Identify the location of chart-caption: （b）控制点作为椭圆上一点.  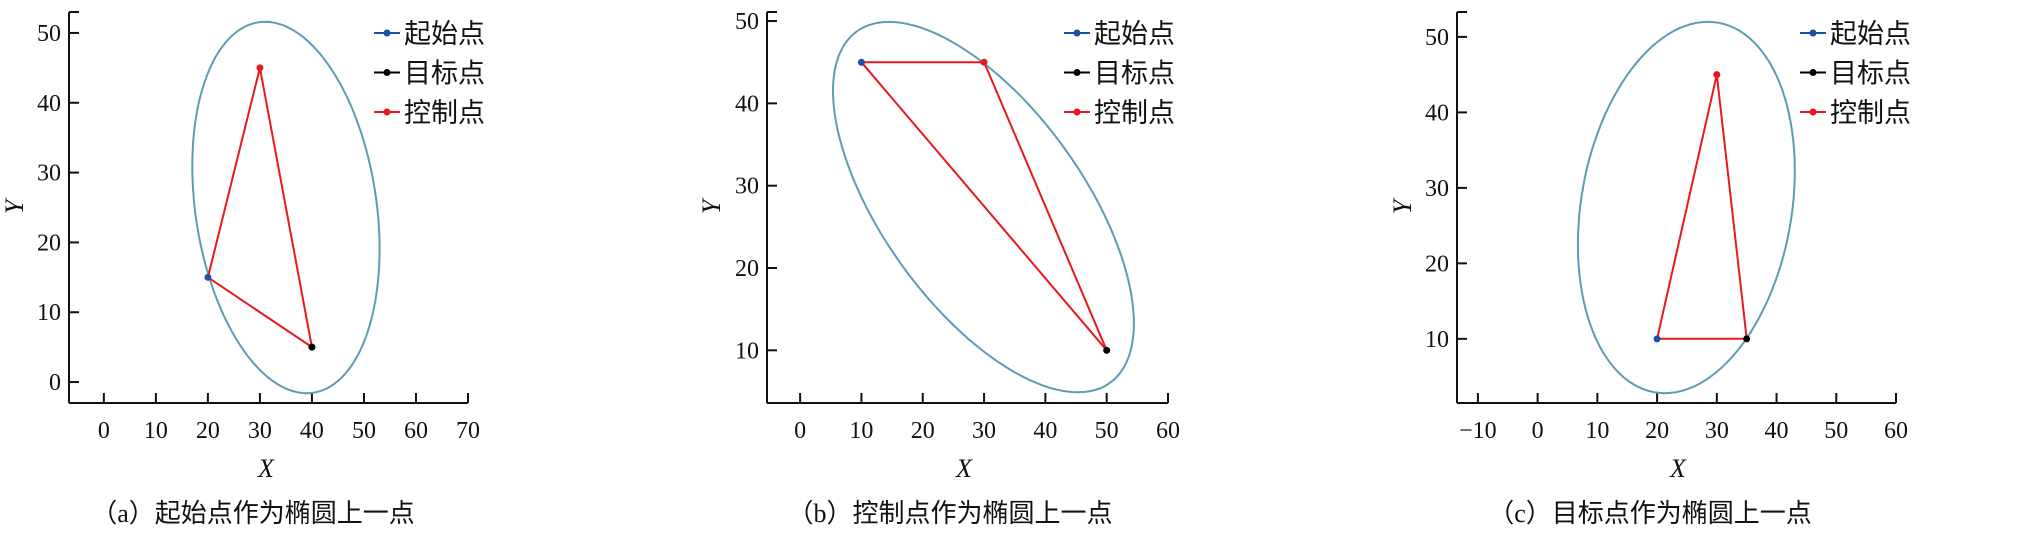
(949, 513).